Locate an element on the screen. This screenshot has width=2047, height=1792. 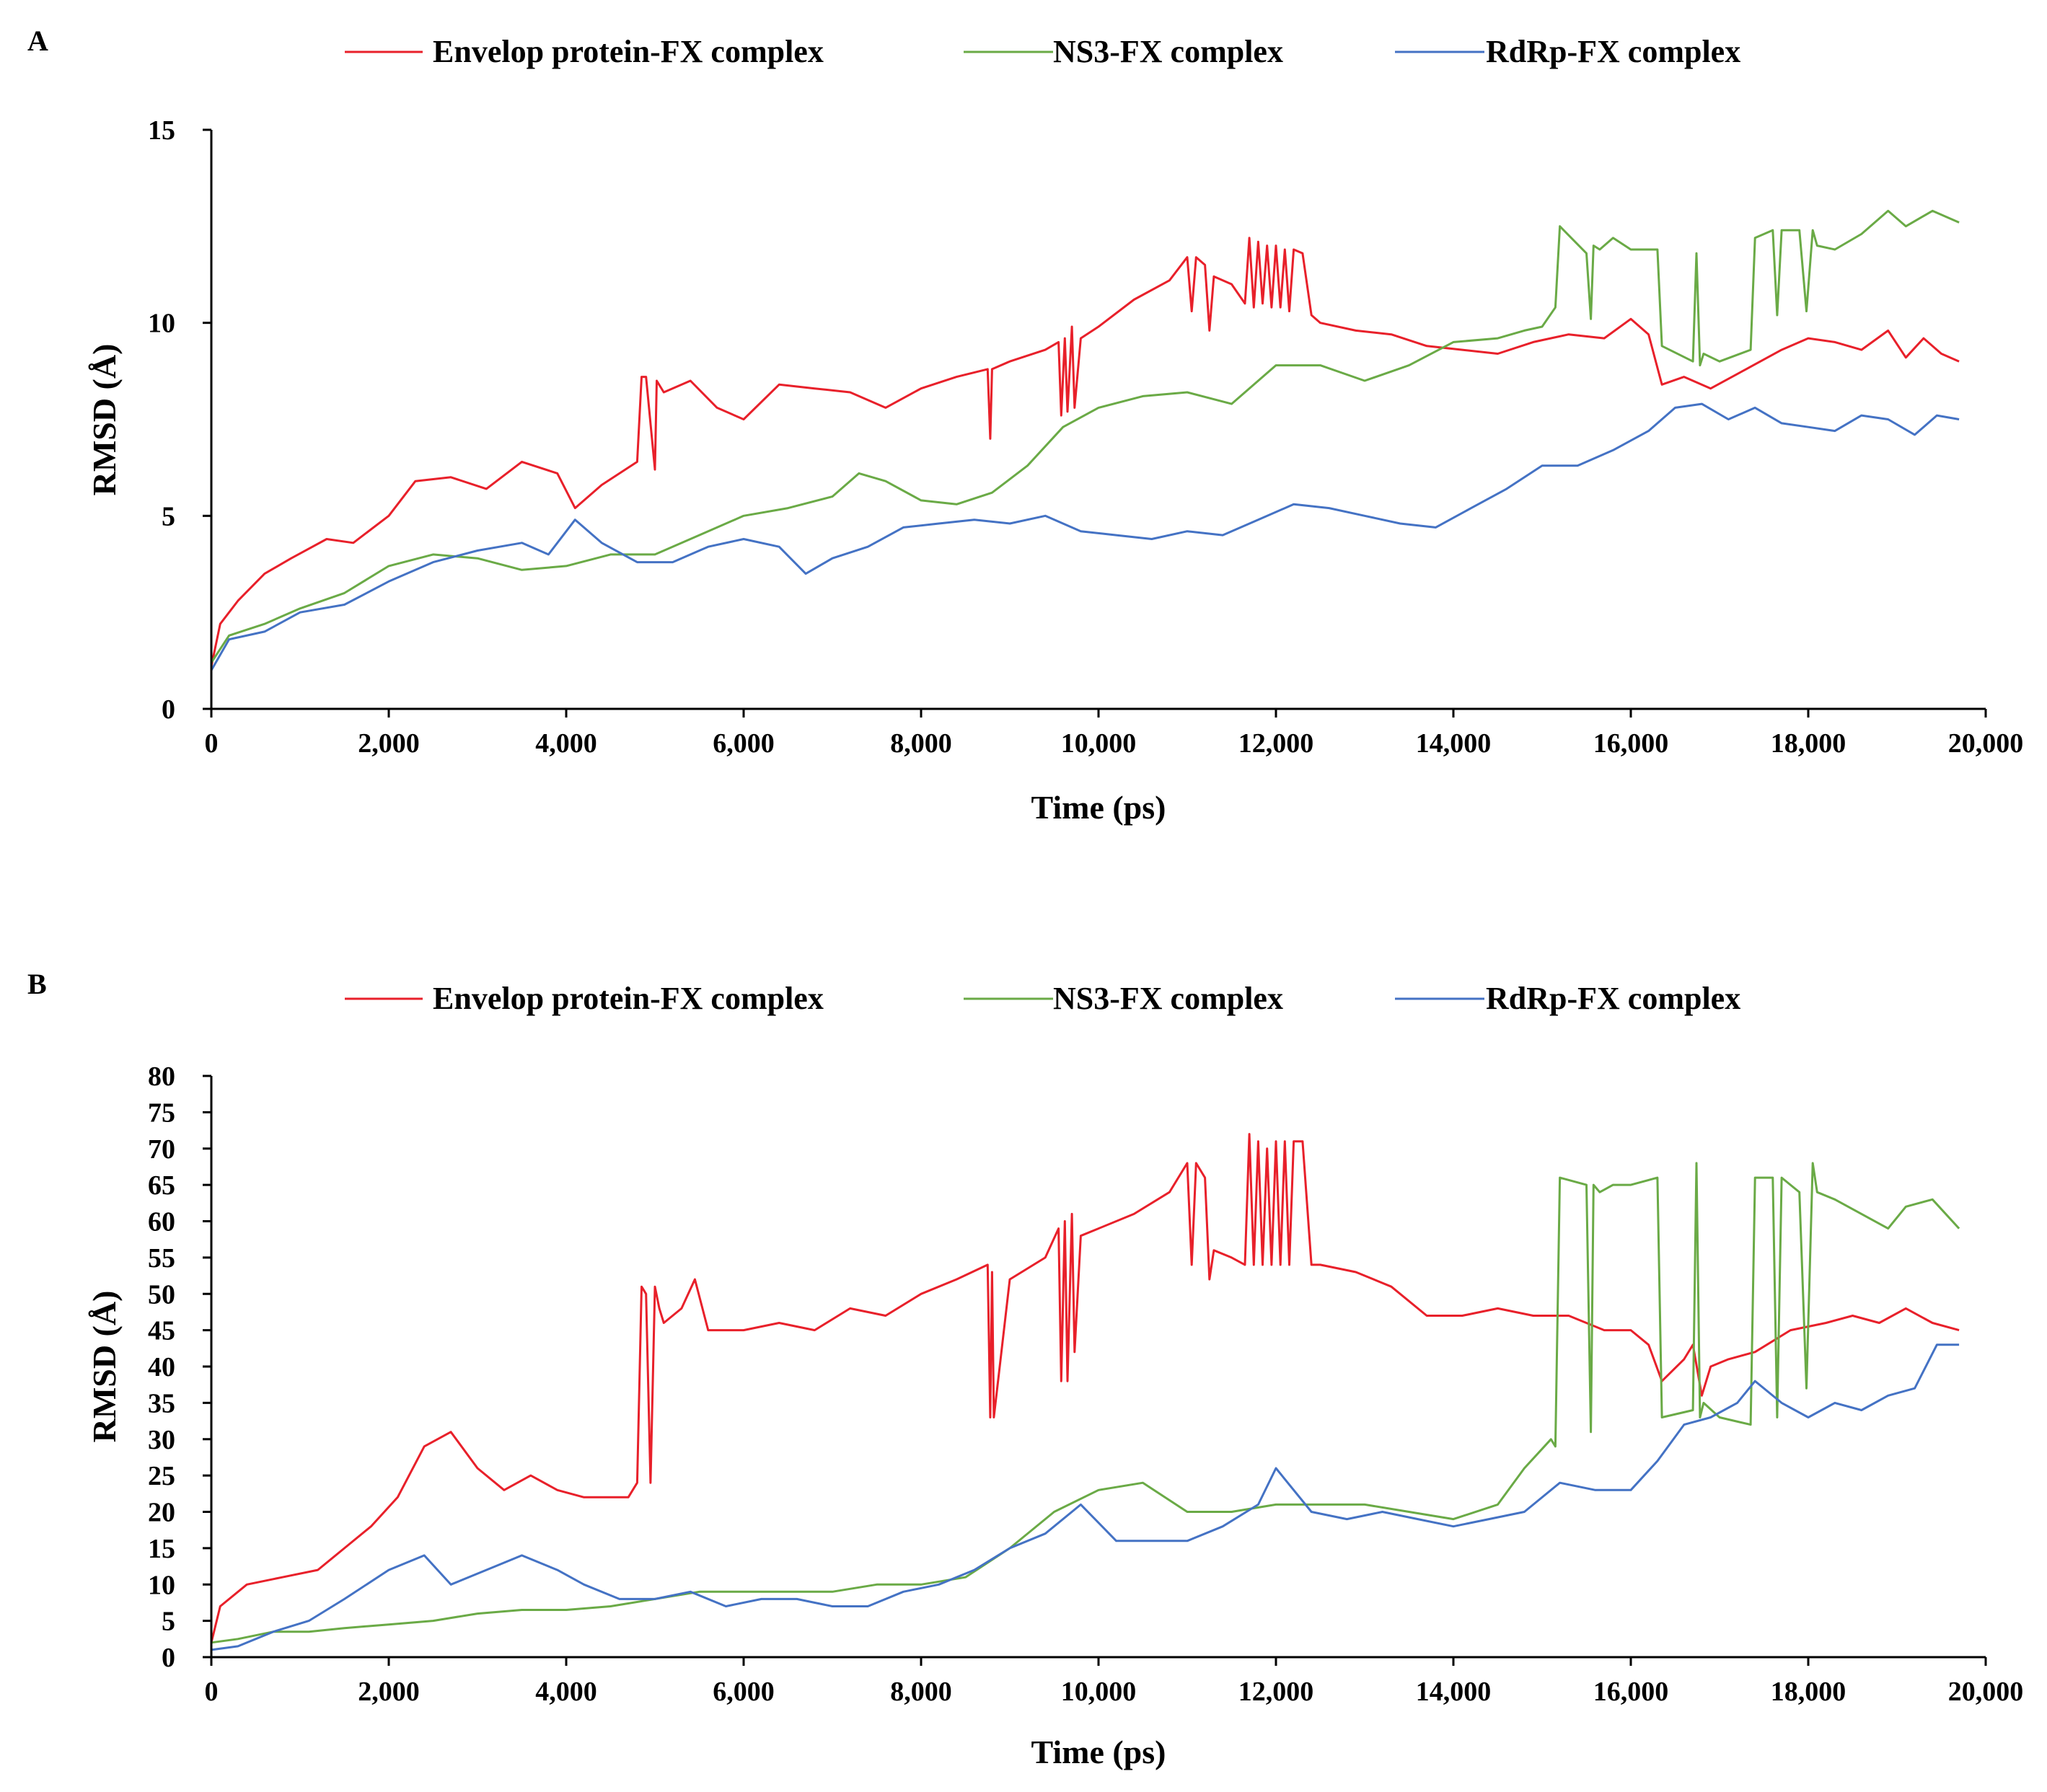
panel-b-y-tick-label: 60 is located at coordinates (161, 1222).